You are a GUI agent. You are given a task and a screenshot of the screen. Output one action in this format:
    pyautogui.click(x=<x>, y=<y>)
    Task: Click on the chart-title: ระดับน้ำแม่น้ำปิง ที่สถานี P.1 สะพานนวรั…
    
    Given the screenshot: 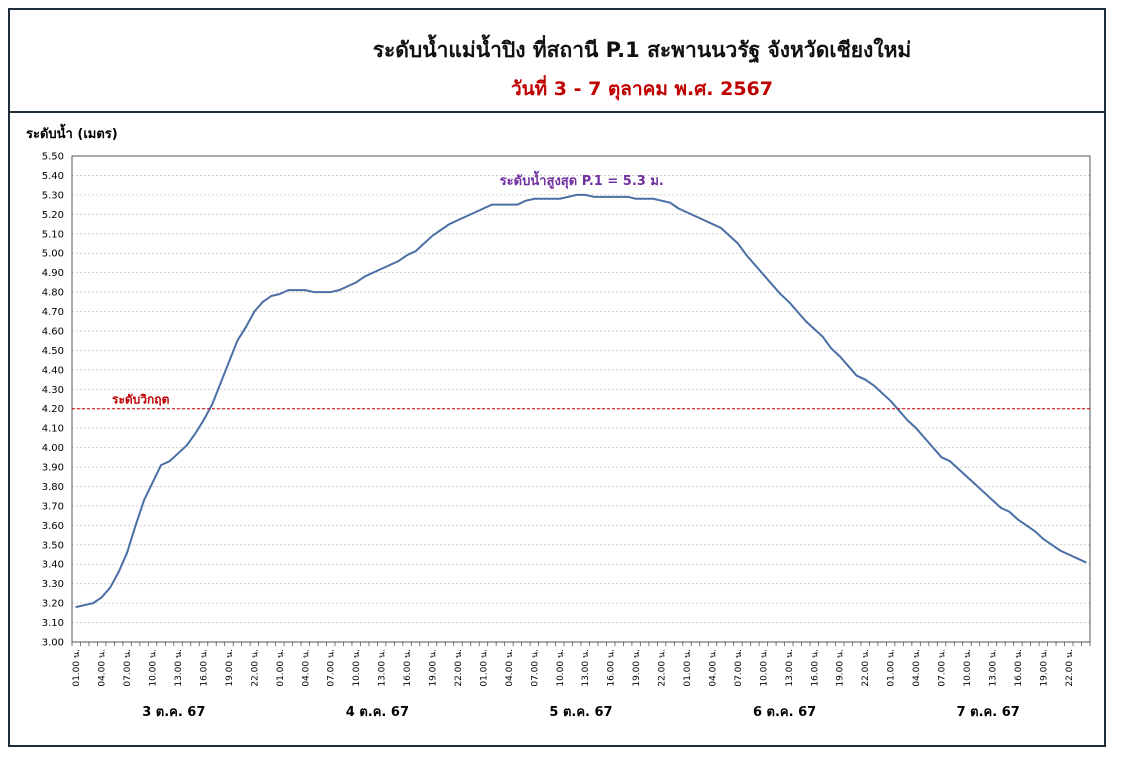 What is the action you would take?
    pyautogui.click(x=642, y=50)
    